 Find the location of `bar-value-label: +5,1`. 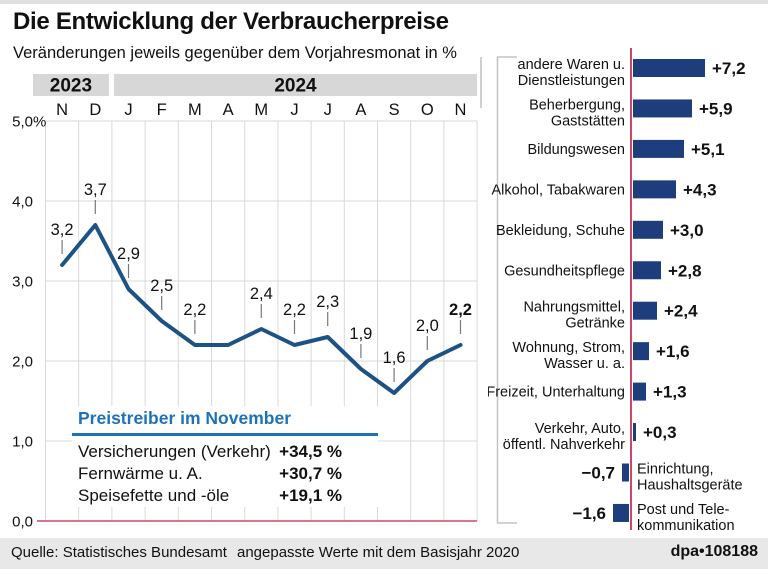

bar-value-label: +5,1 is located at coordinates (708, 149).